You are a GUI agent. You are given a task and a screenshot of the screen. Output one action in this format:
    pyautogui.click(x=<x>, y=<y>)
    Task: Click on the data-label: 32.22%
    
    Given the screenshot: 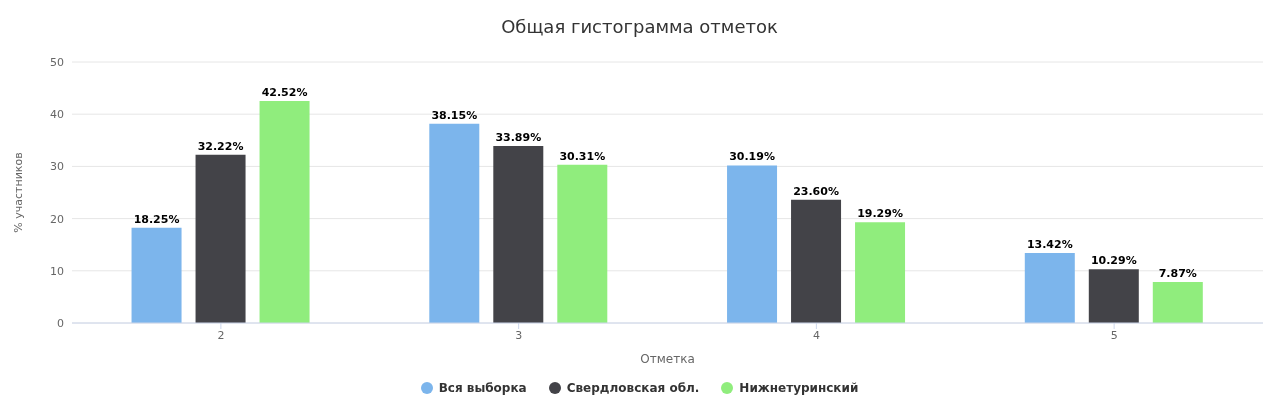 What is the action you would take?
    pyautogui.click(x=220, y=146)
    